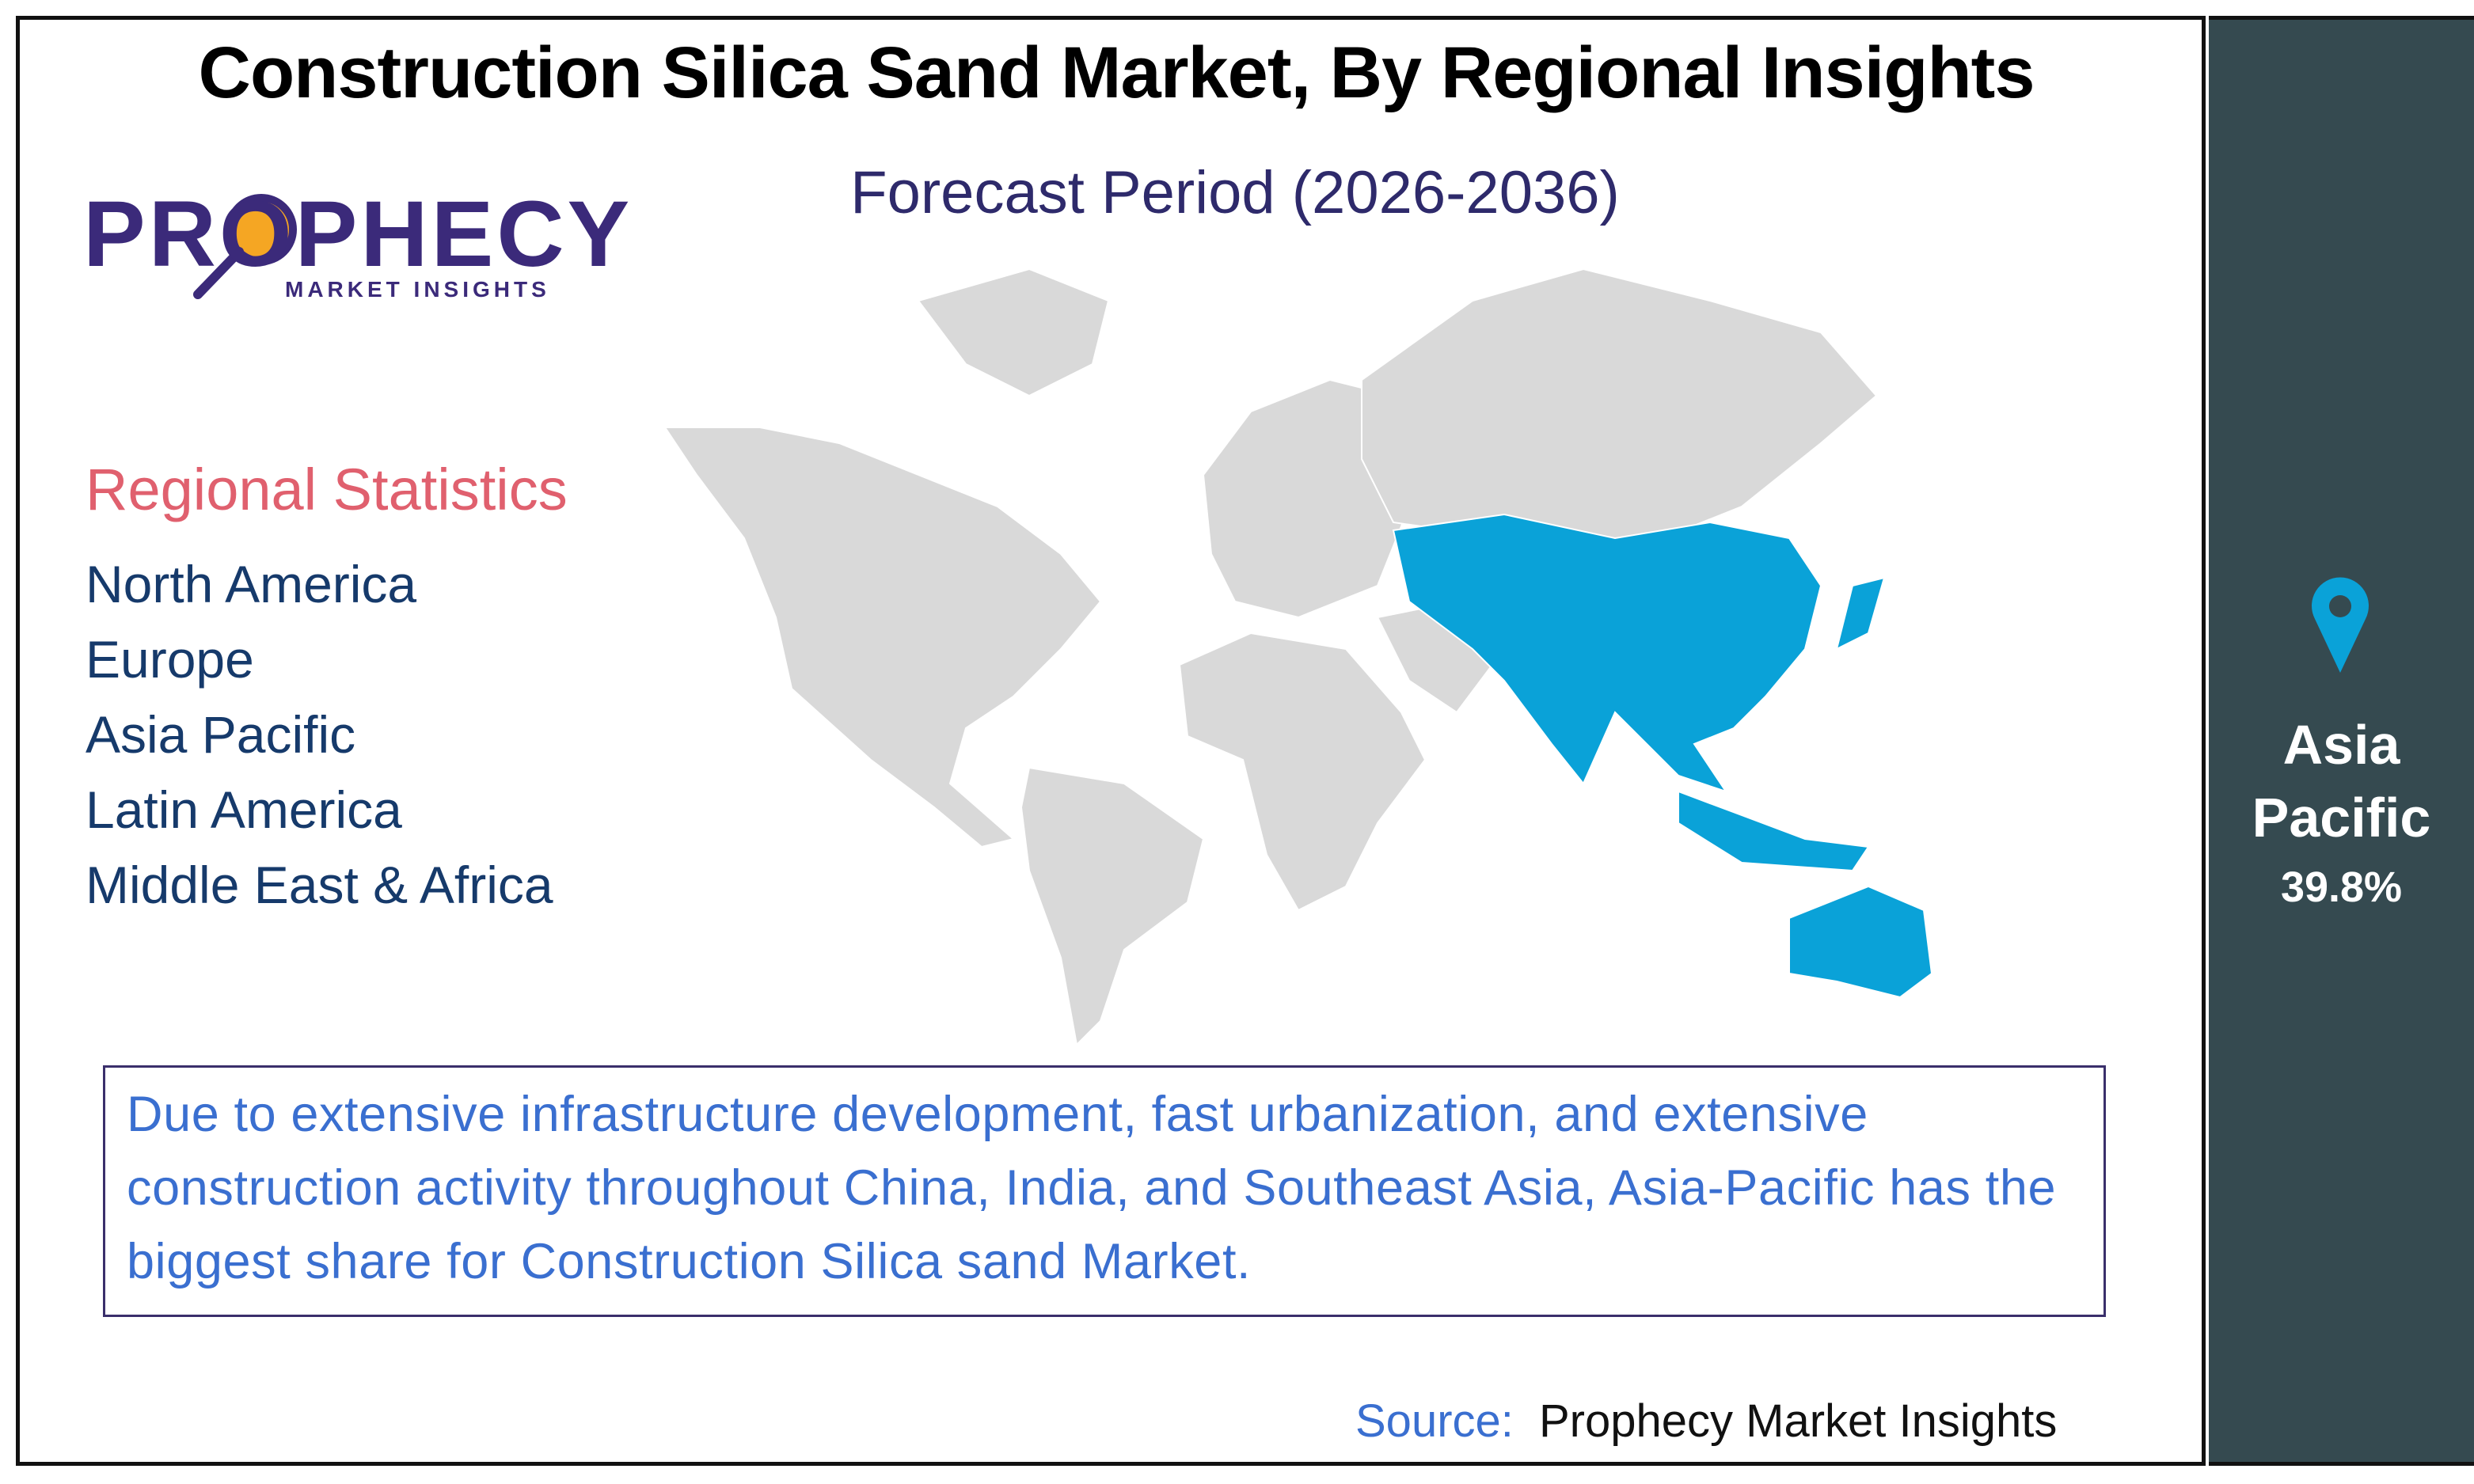  I want to click on logo-tagline: MARKET INSIGHTS, so click(417, 289).